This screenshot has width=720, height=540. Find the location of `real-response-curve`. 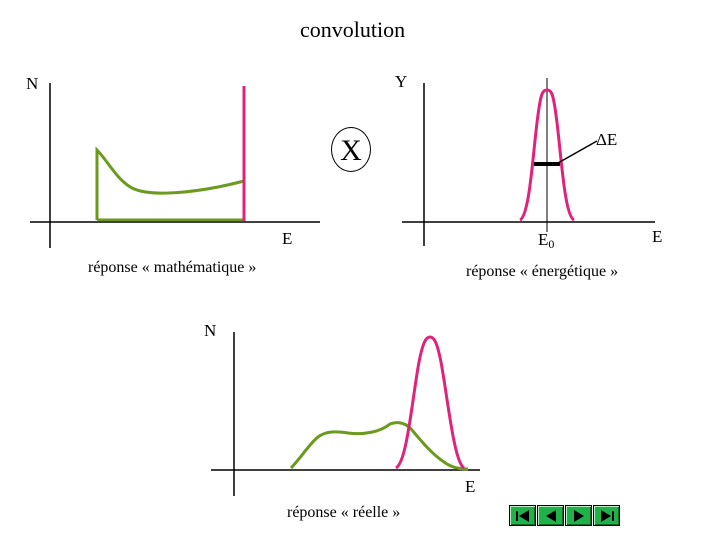

real-response-curve is located at coordinates (379, 446).